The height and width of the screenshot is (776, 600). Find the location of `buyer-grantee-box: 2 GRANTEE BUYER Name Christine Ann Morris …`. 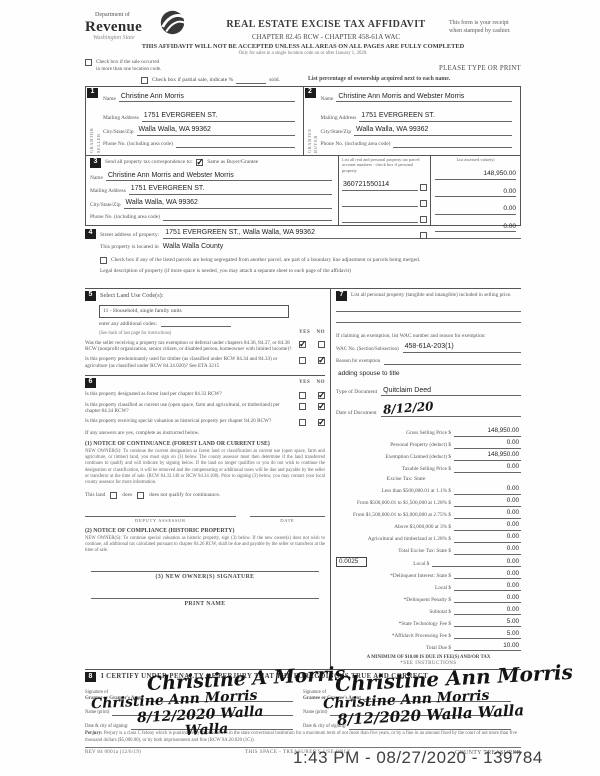

buyer-grantee-box: 2 GRANTEE BUYER Name Christine Ann Morris … is located at coordinates (411, 120).